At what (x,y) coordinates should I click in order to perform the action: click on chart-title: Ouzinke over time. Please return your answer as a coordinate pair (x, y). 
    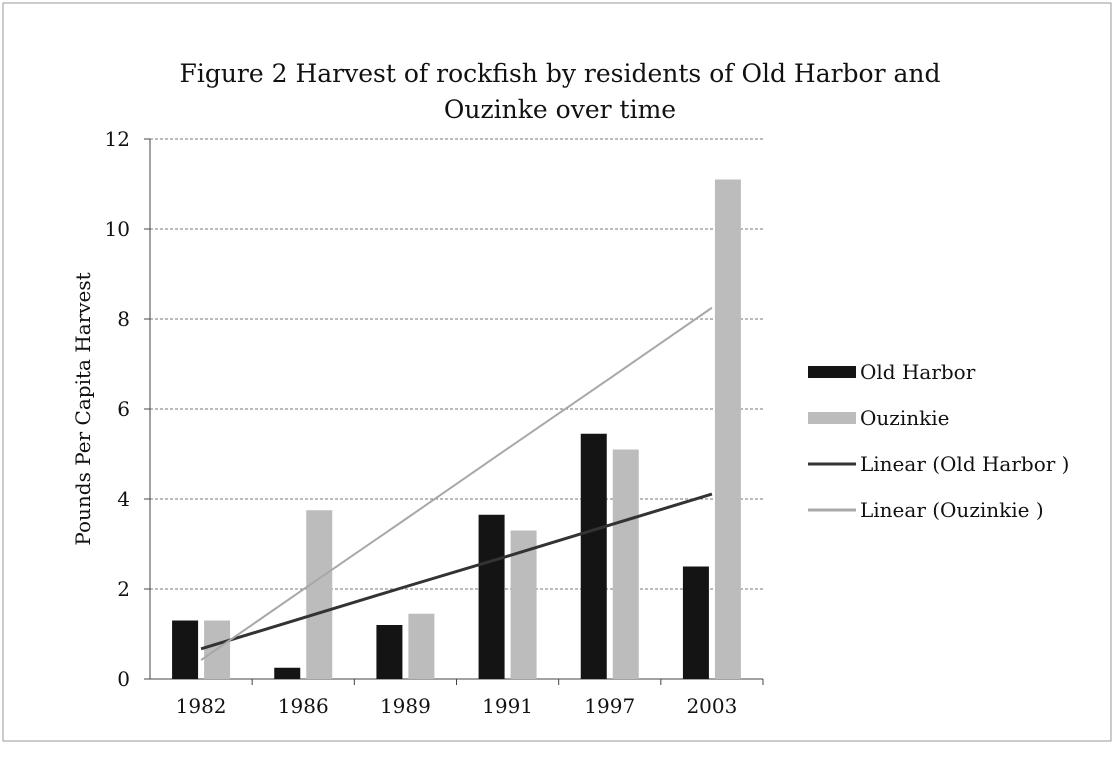
    Looking at the image, I should click on (560, 109).